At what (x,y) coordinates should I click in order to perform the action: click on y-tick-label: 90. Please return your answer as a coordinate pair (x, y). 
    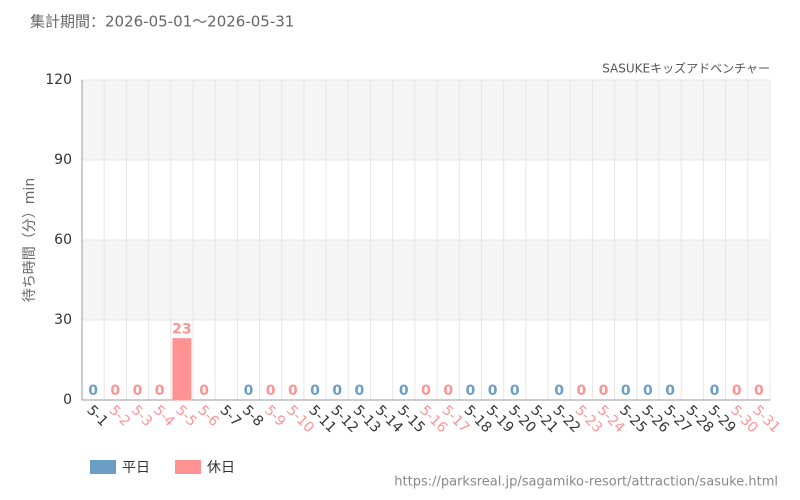
    Looking at the image, I should click on (63, 160).